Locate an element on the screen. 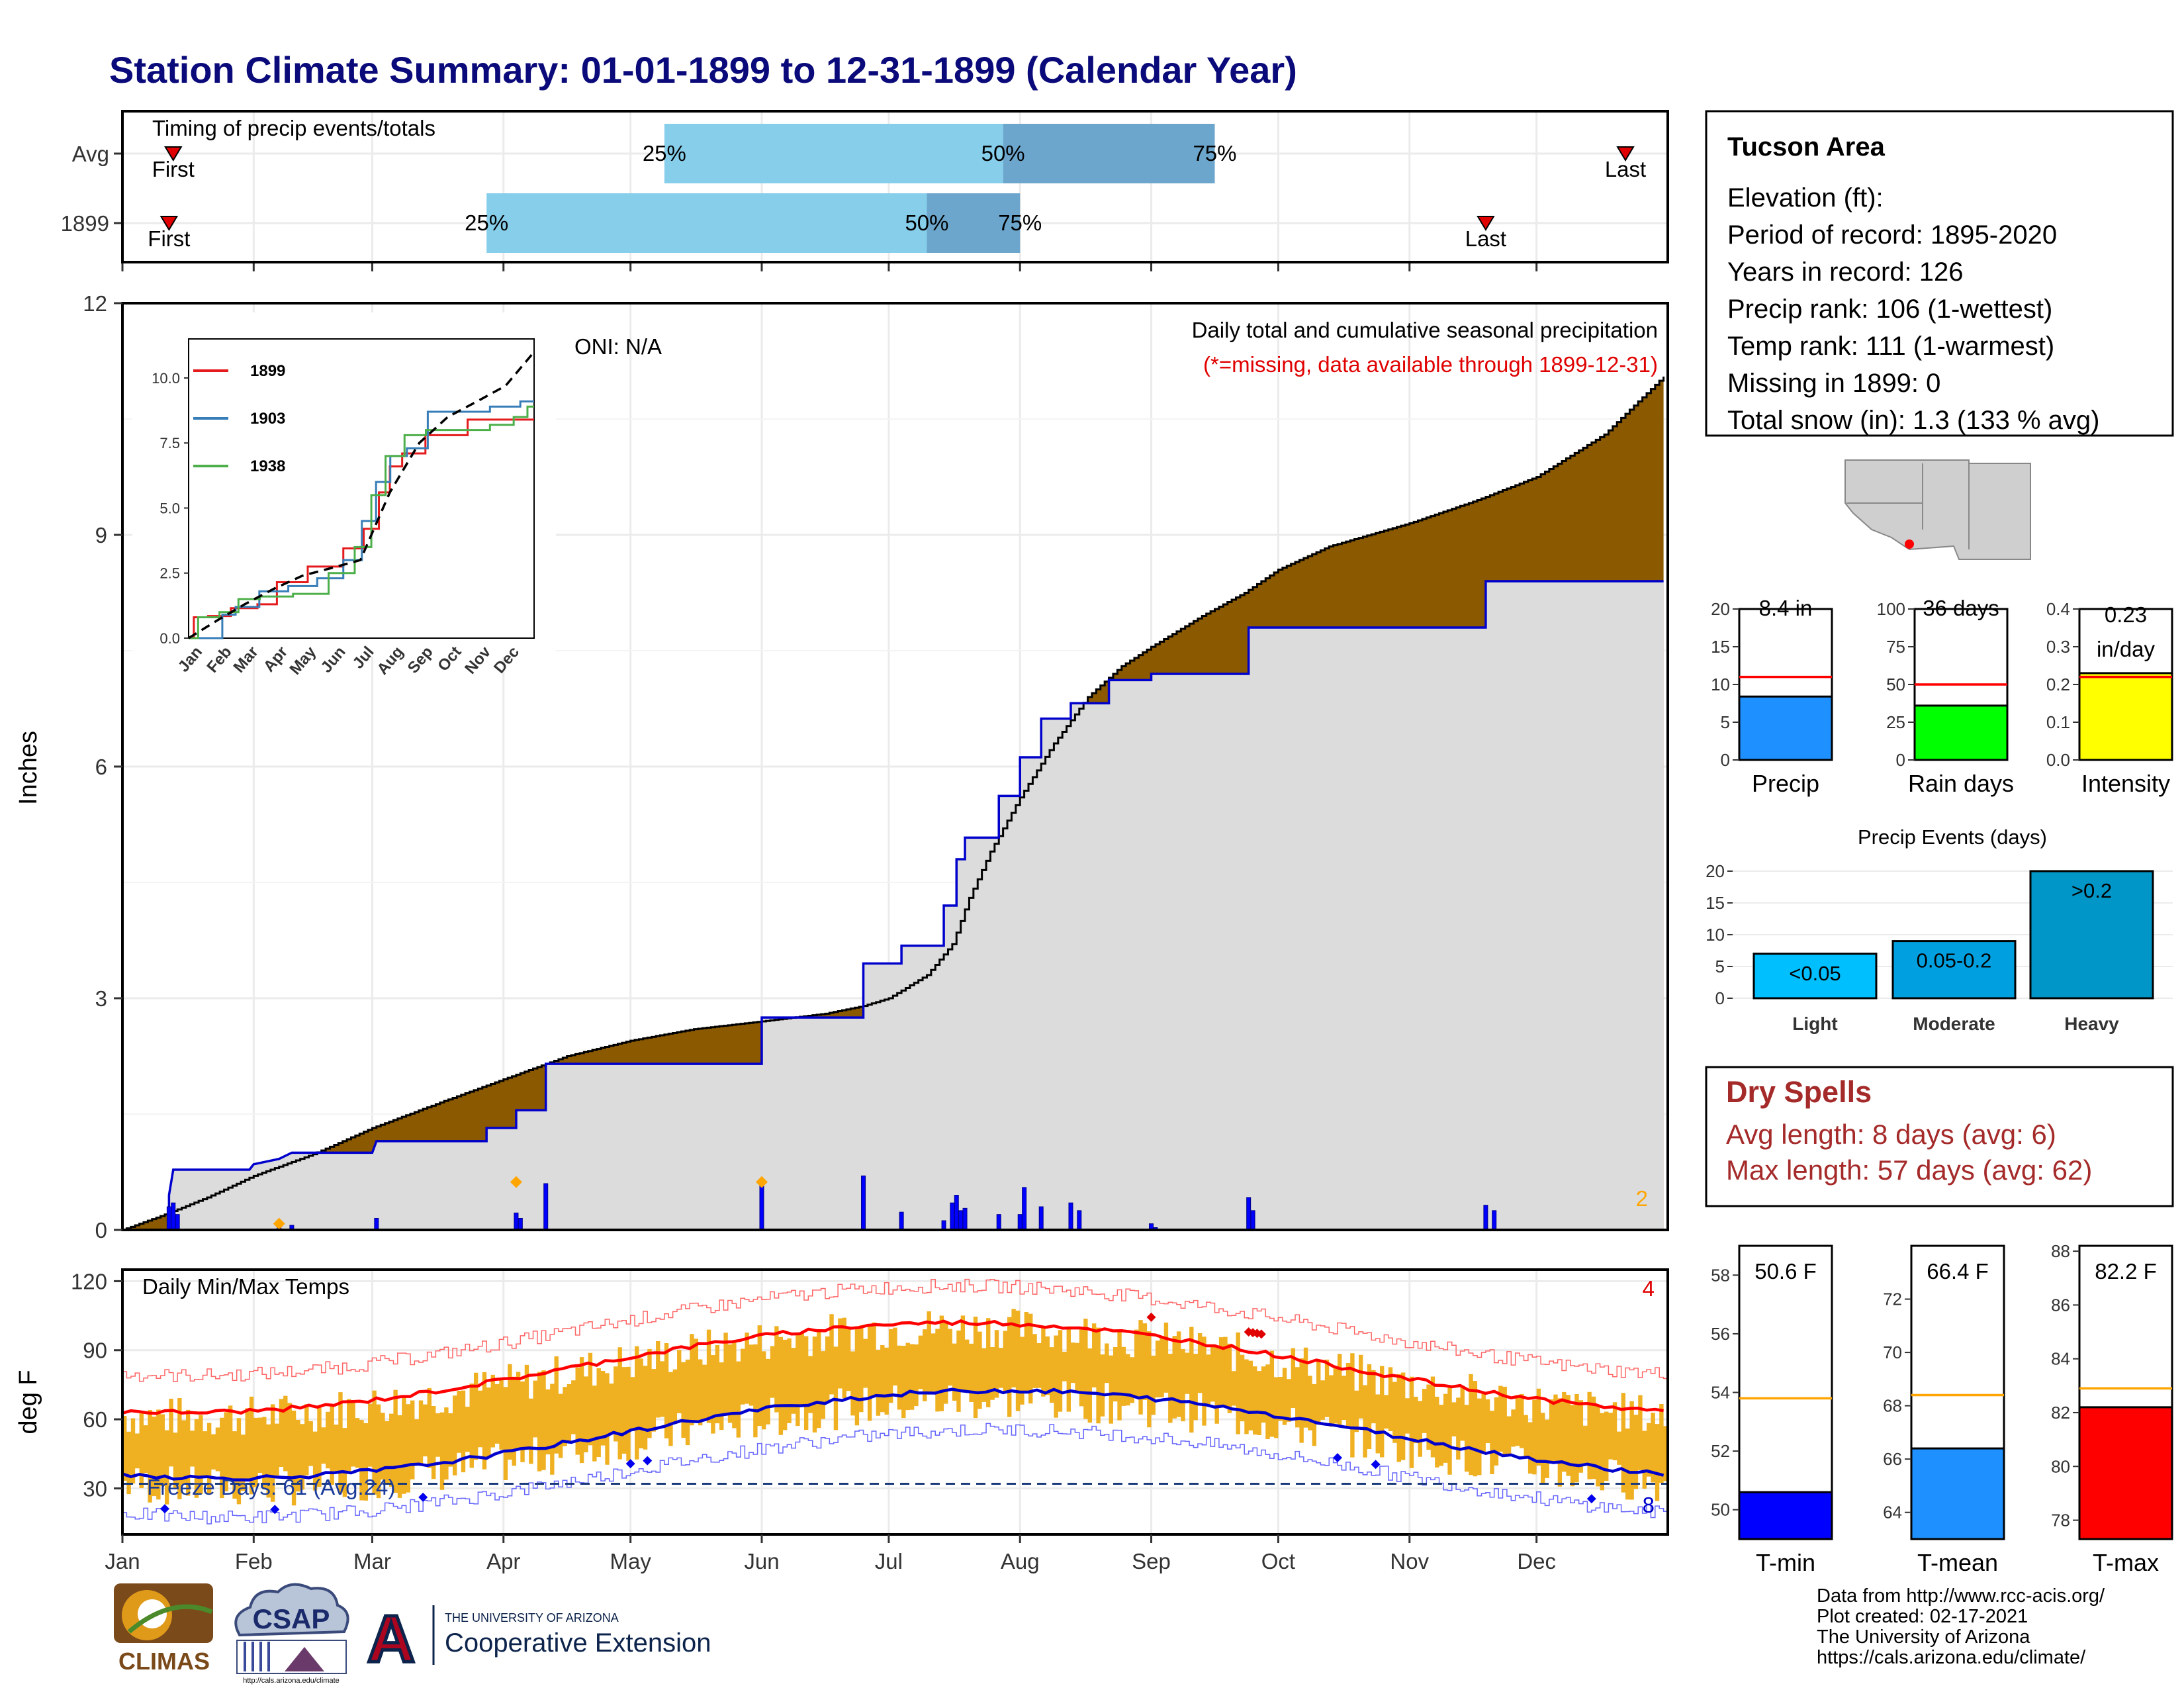 This screenshot has height=1688, width=2184. daily-temp-band is located at coordinates (895, 1407).